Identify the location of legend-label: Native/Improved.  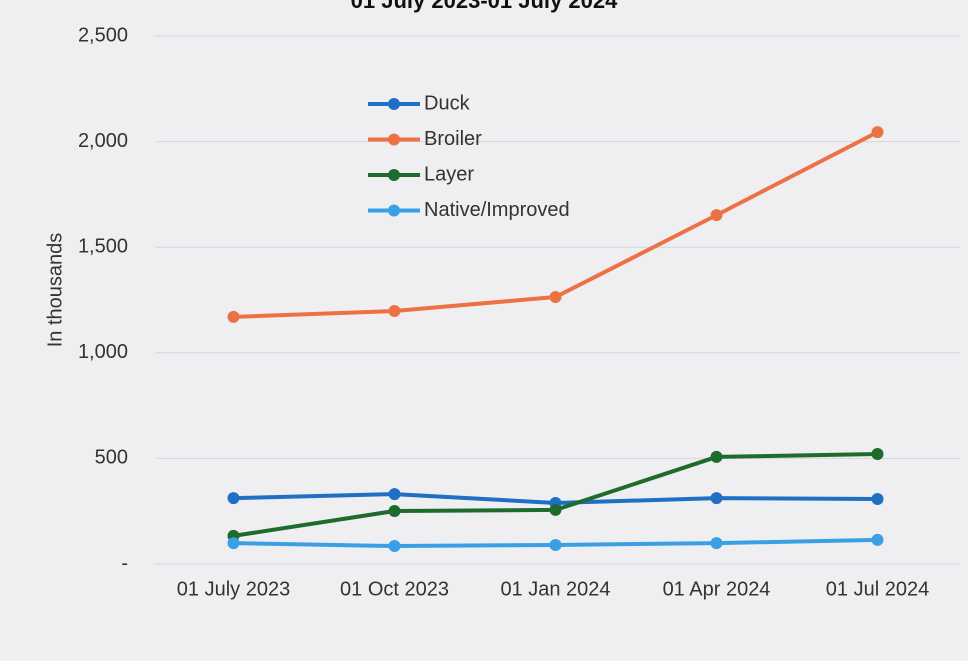
(497, 210).